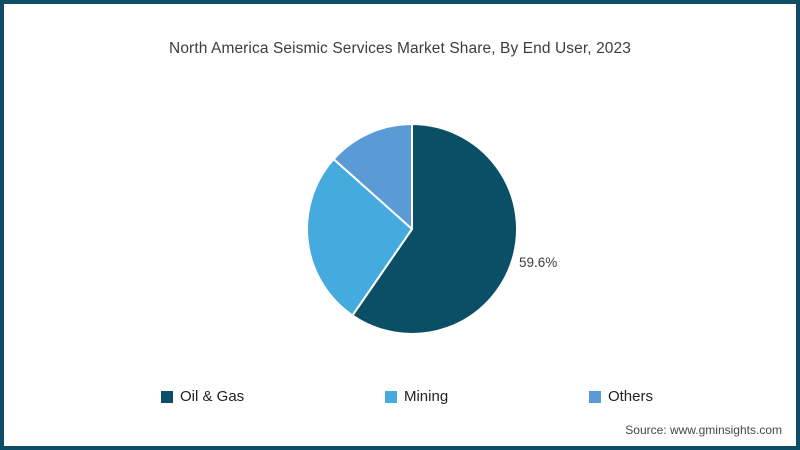  Describe the element at coordinates (594, 396) in the screenshot. I see `legend-swatch-others` at that location.